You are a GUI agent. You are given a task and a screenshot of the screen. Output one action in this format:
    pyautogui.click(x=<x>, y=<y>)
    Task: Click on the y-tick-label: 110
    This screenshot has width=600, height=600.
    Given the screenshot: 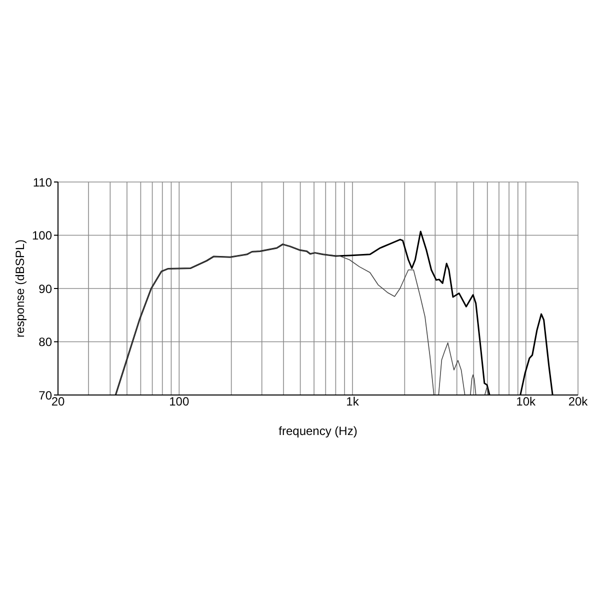 What is the action you would take?
    pyautogui.click(x=42, y=182)
    